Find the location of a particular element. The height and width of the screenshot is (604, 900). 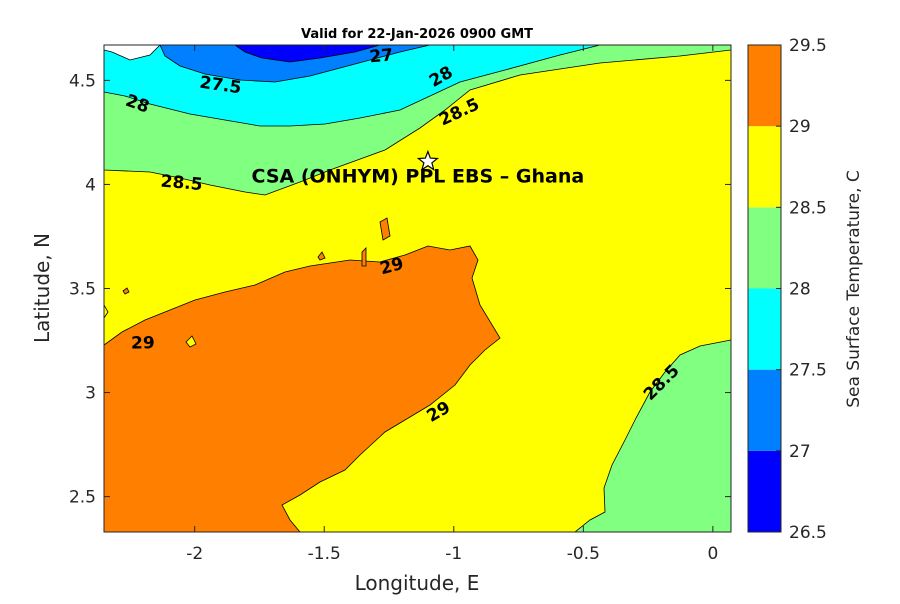

chart-title: Valid for 22-Jan-2026 0900 GMT is located at coordinates (417, 34).